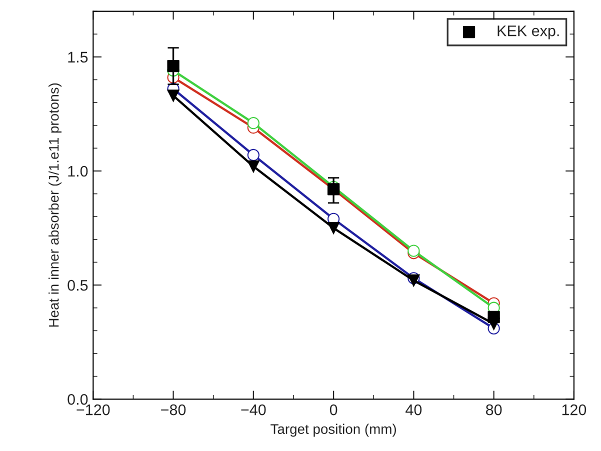 The image size is (601, 451). I want to click on y-tick-label: 1.0, so click(78, 171).